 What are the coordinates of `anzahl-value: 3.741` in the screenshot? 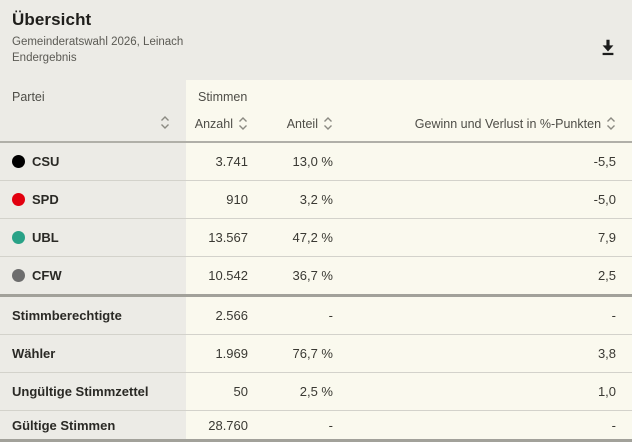 It's located at (224, 161).